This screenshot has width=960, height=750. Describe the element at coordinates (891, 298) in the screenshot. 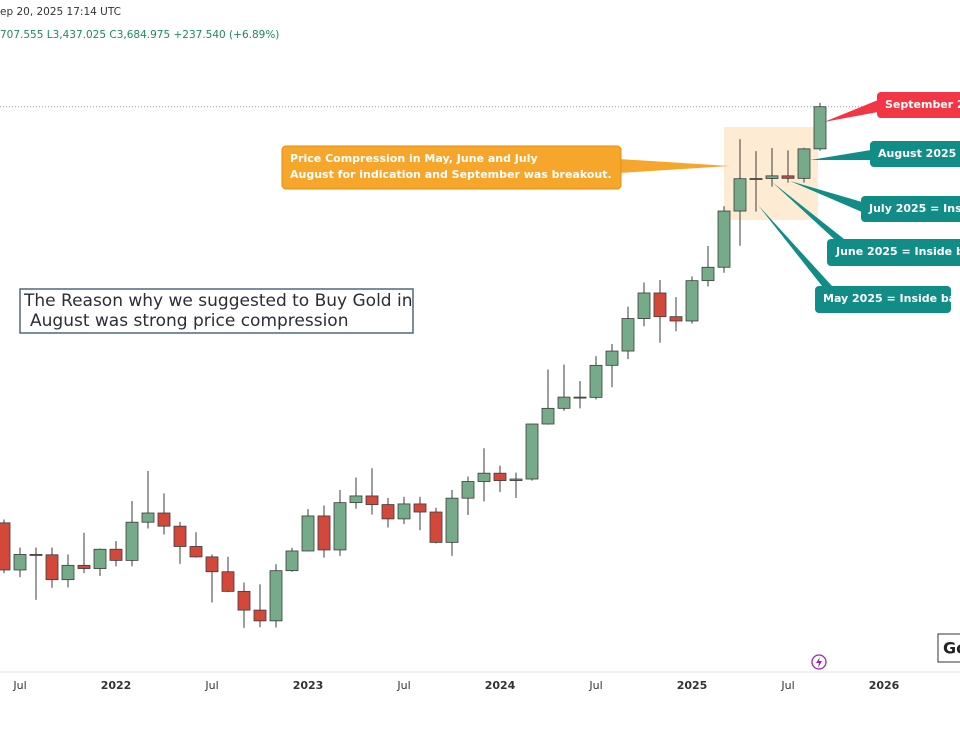

I see `callout-text: May 2025 = Inside bar` at that location.